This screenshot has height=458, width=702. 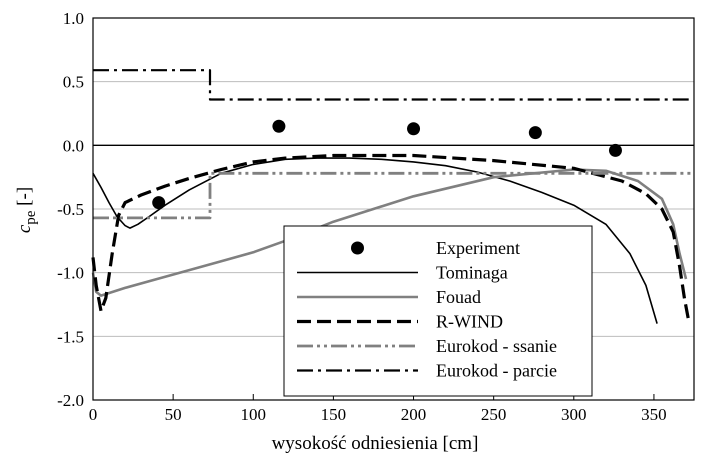 I want to click on legend-r-wind-label: R-WIND, so click(x=469, y=322).